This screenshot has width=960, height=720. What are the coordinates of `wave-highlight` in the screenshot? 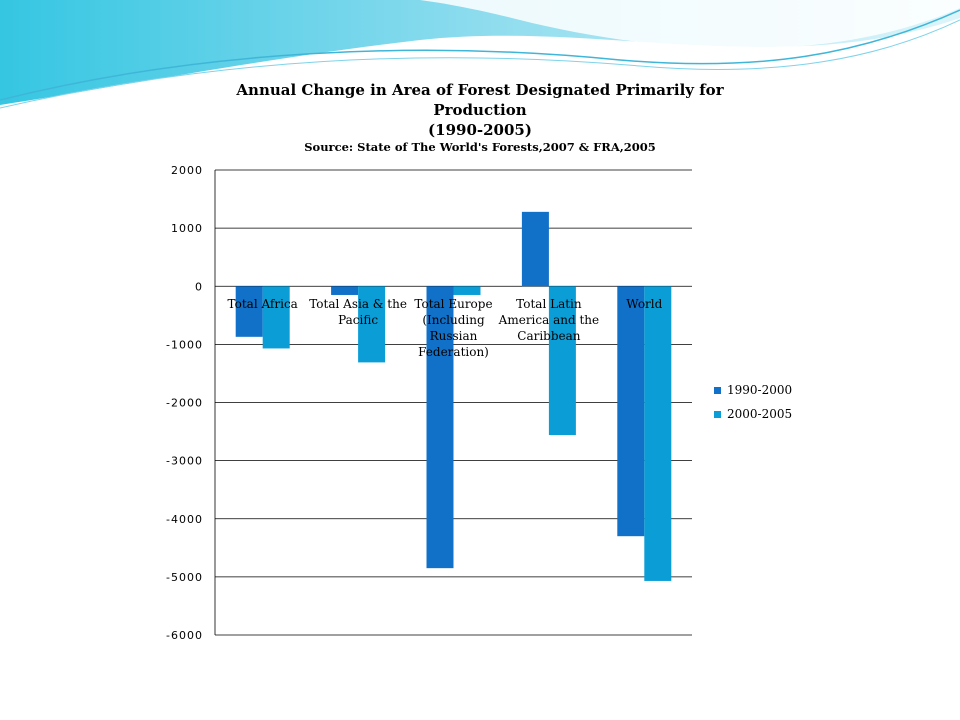 It's located at (690, 24).